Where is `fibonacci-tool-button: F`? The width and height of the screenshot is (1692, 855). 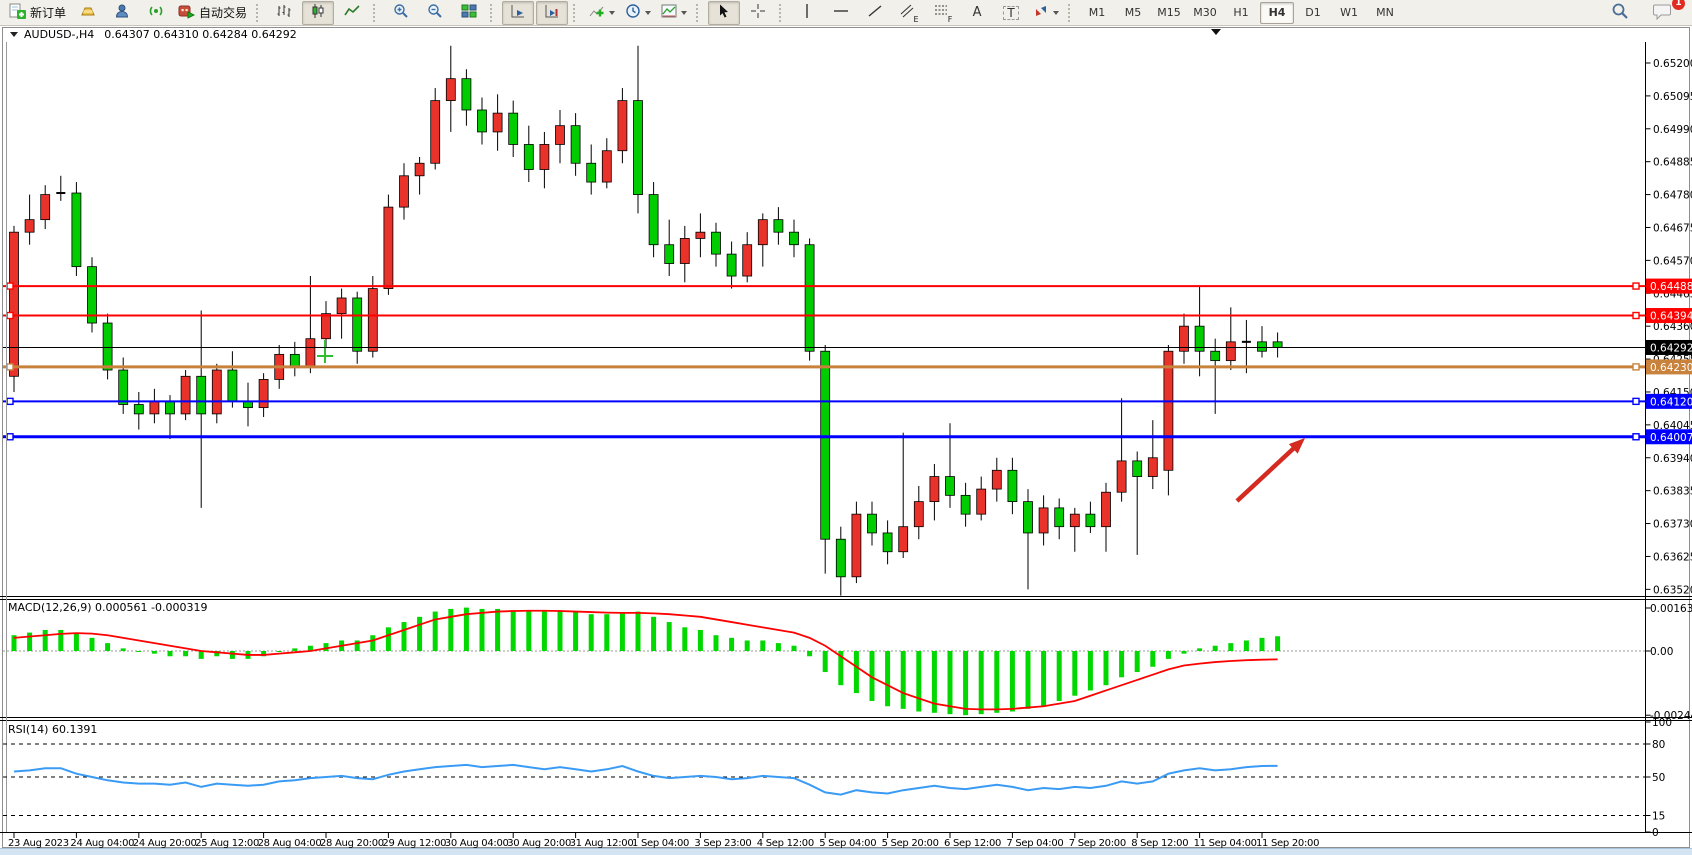
fibonacci-tool-button: F is located at coordinates (943, 13).